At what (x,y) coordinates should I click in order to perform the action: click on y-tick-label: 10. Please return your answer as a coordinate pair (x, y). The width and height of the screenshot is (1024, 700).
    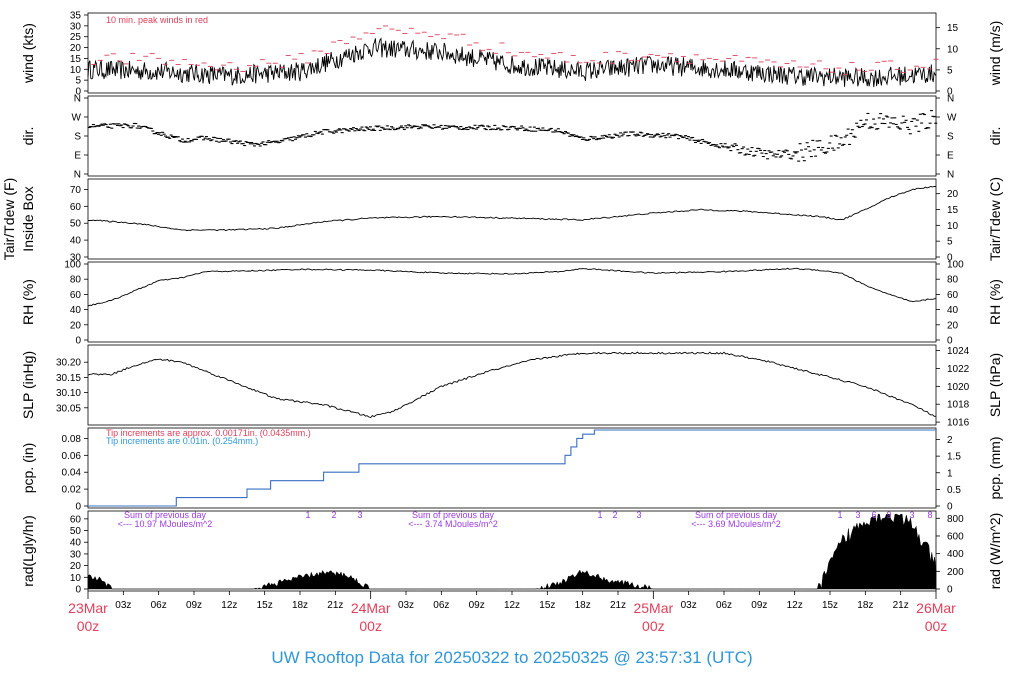
    Looking at the image, I should click on (76, 578).